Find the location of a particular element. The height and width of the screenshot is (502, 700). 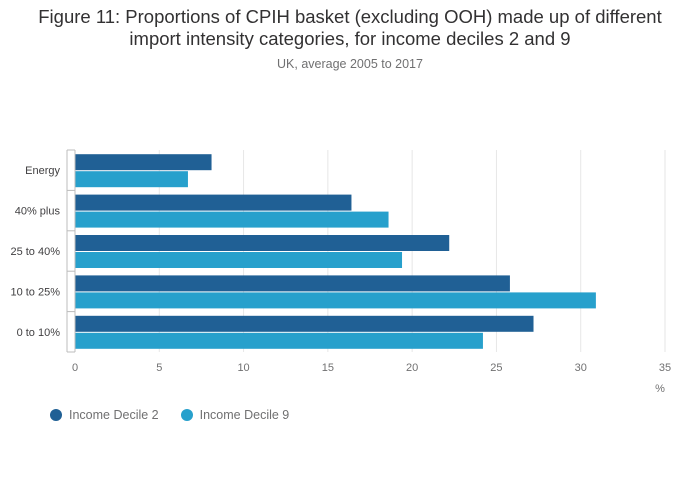

y-tick-label-0: Energy is located at coordinates (42, 171).